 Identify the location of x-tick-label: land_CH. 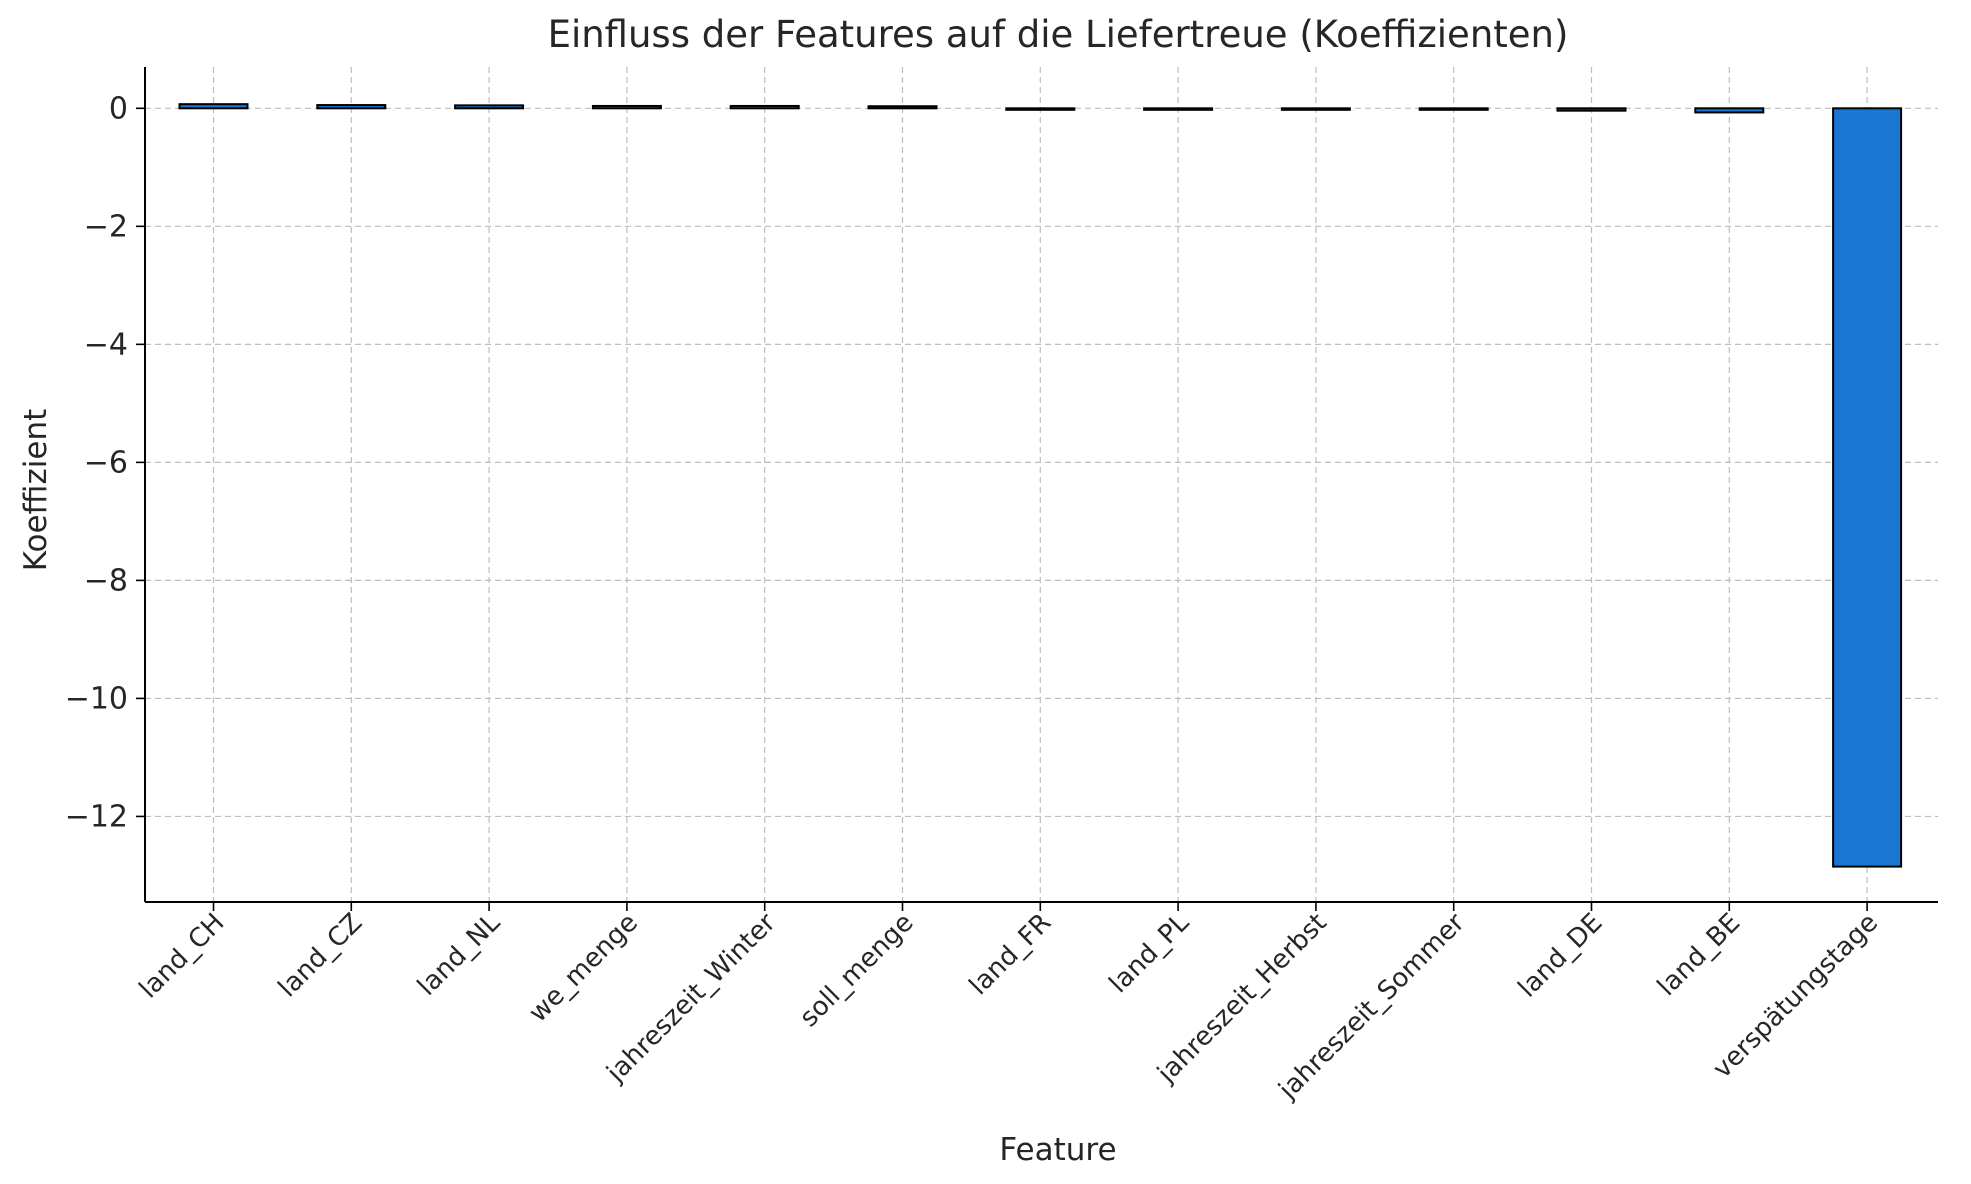
(182, 956).